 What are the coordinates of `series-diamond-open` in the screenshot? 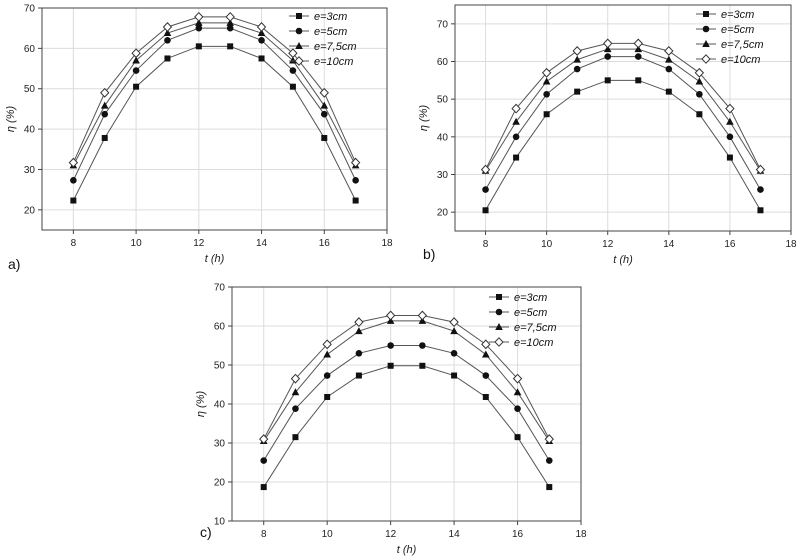 It's located at (214, 89).